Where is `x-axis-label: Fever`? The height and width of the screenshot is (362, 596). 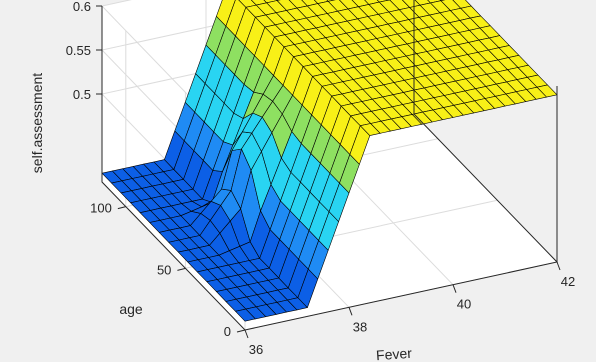
x-axis-label: Fever is located at coordinates (394, 353).